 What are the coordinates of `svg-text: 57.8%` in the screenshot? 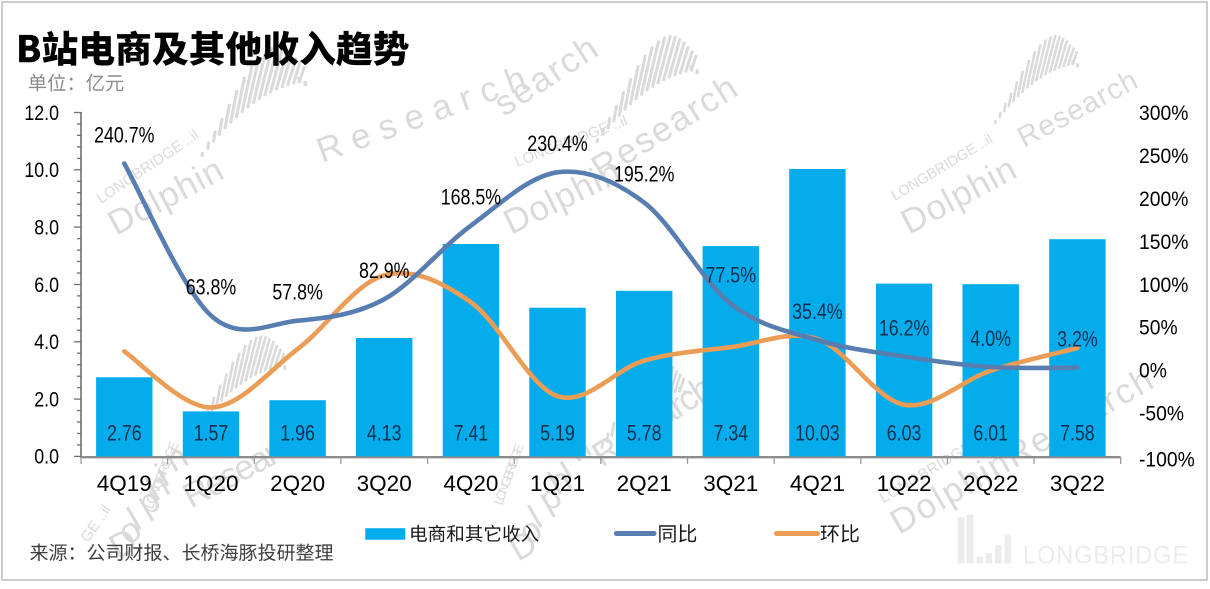 It's located at (297, 292).